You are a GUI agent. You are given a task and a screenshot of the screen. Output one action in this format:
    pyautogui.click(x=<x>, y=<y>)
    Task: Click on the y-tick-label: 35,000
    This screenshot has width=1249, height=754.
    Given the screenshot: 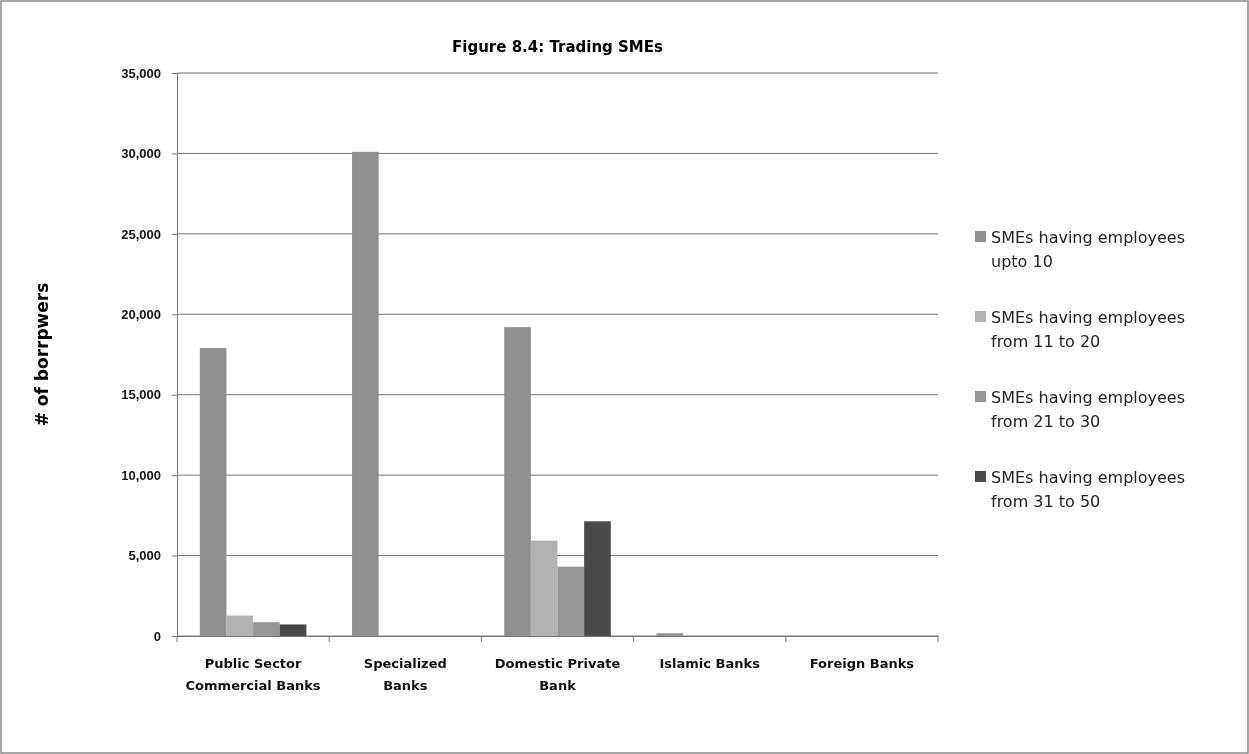 What is the action you would take?
    pyautogui.click(x=141, y=73)
    